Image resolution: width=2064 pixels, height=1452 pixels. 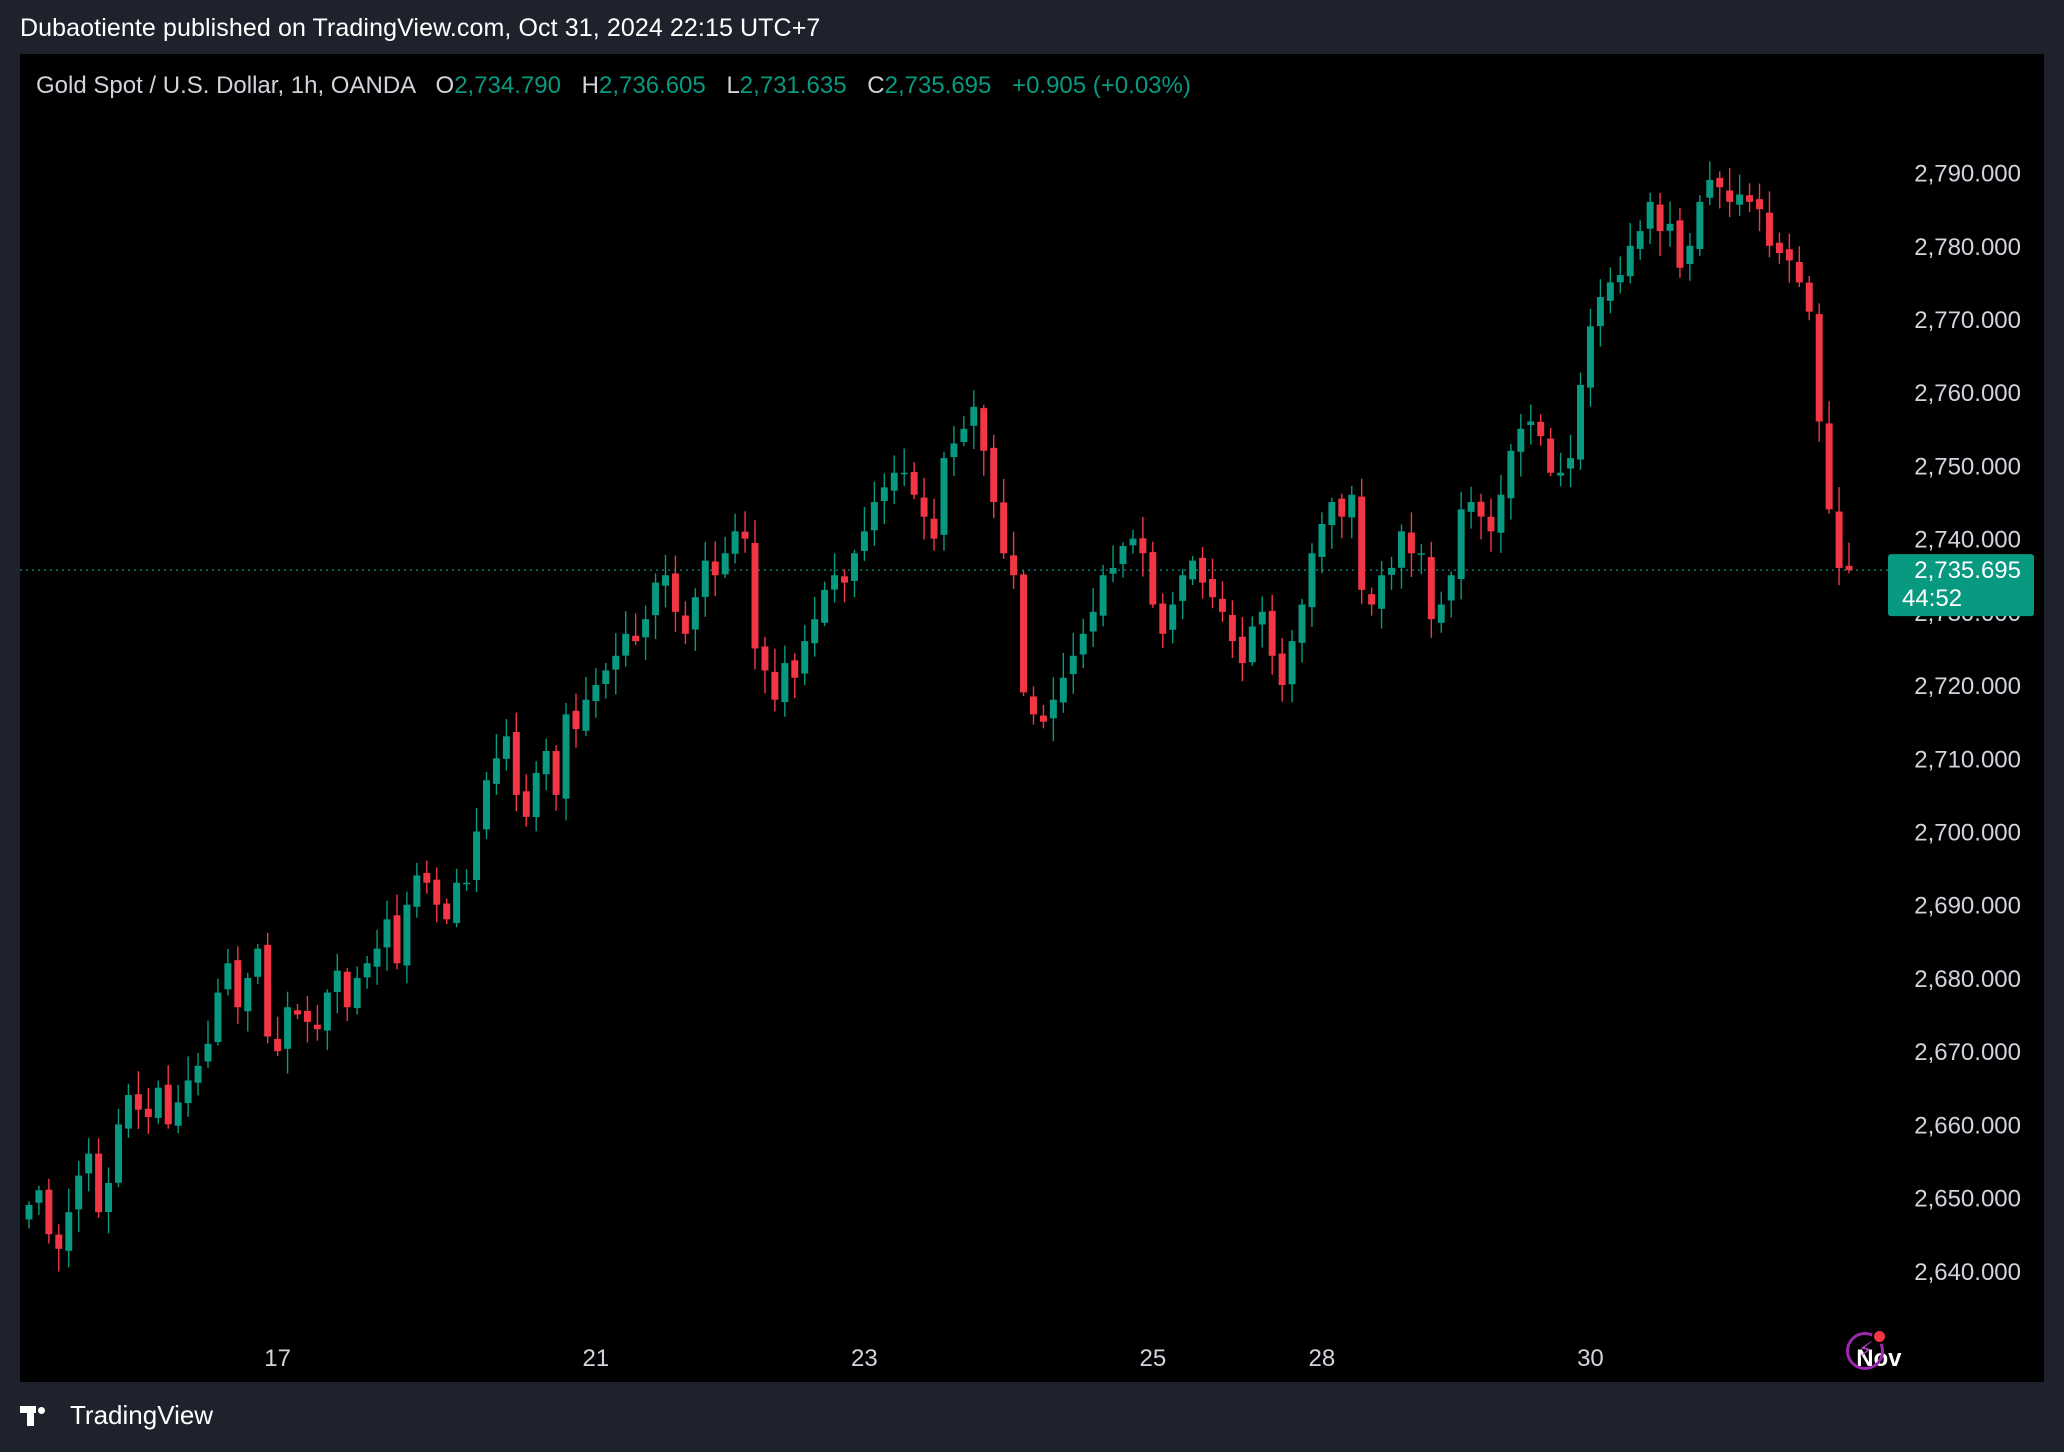 What do you see at coordinates (1932, 598) in the screenshot?
I see `bar-countdown: 44:52` at bounding box center [1932, 598].